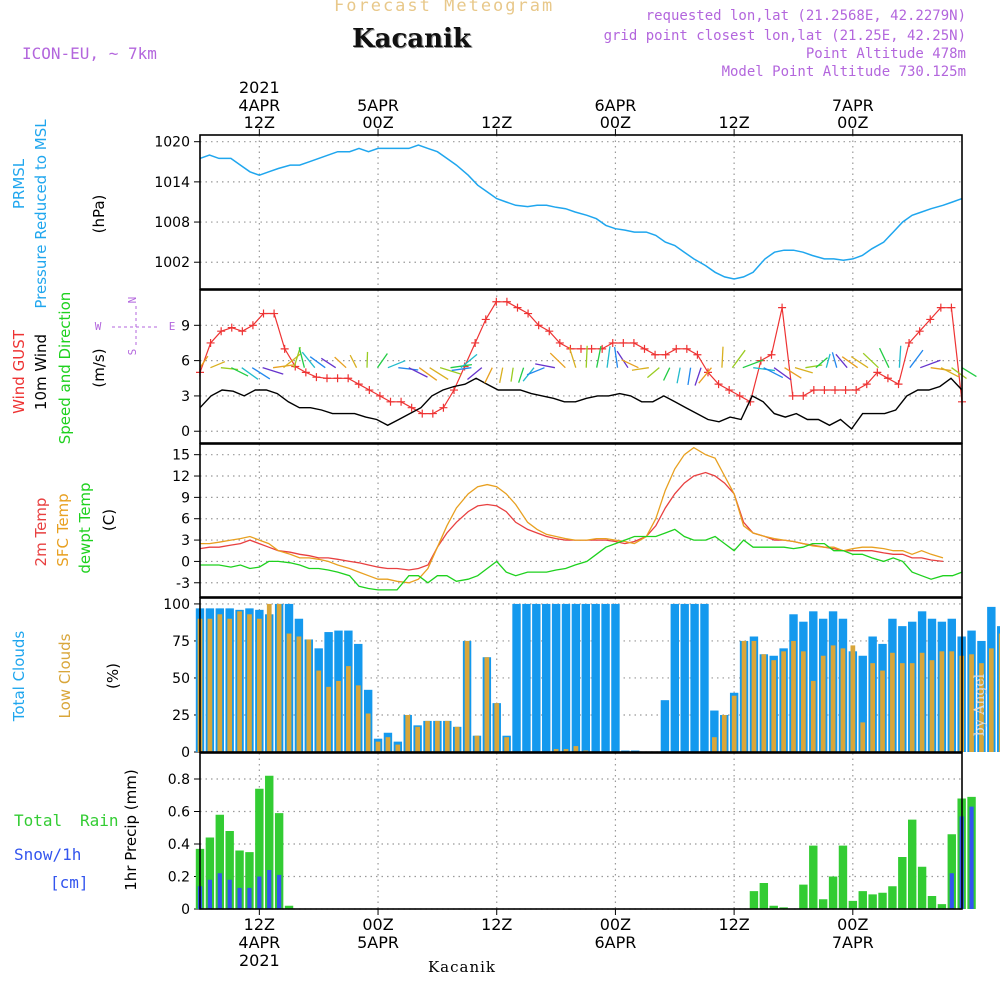  I want to click on wind-direction-label: Speed and Direction, so click(65, 368).